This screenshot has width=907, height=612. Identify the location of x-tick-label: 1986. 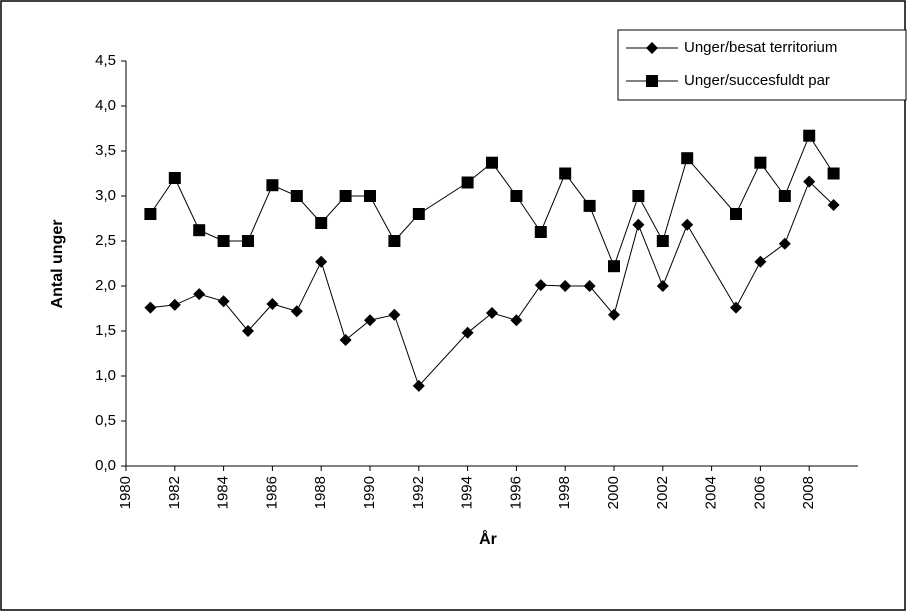
(271, 492).